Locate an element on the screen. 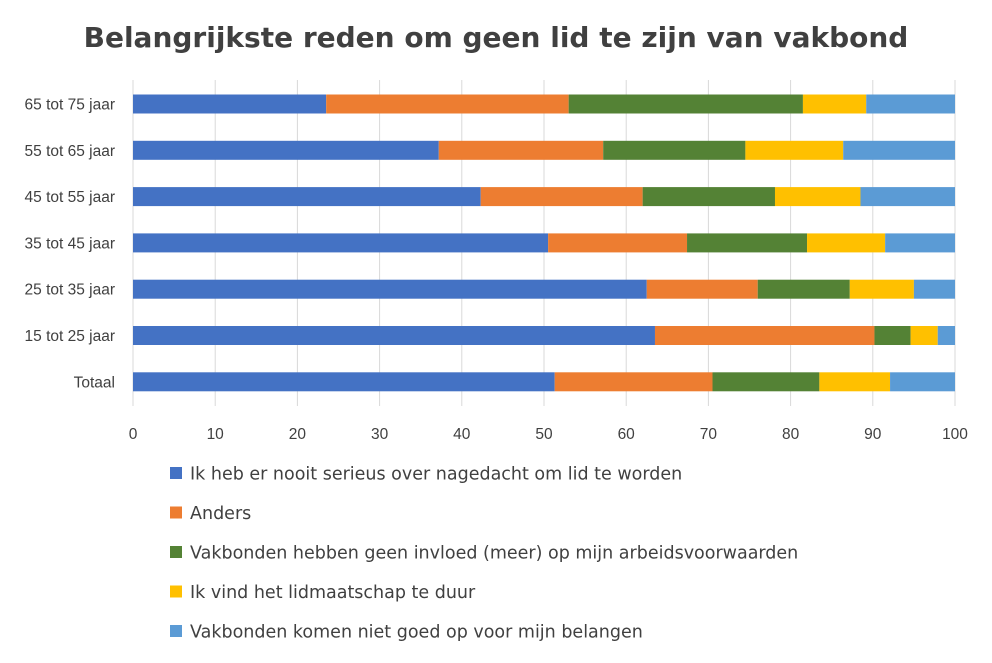 This screenshot has width=992, height=663. x-tick-label: 100 is located at coordinates (955, 434).